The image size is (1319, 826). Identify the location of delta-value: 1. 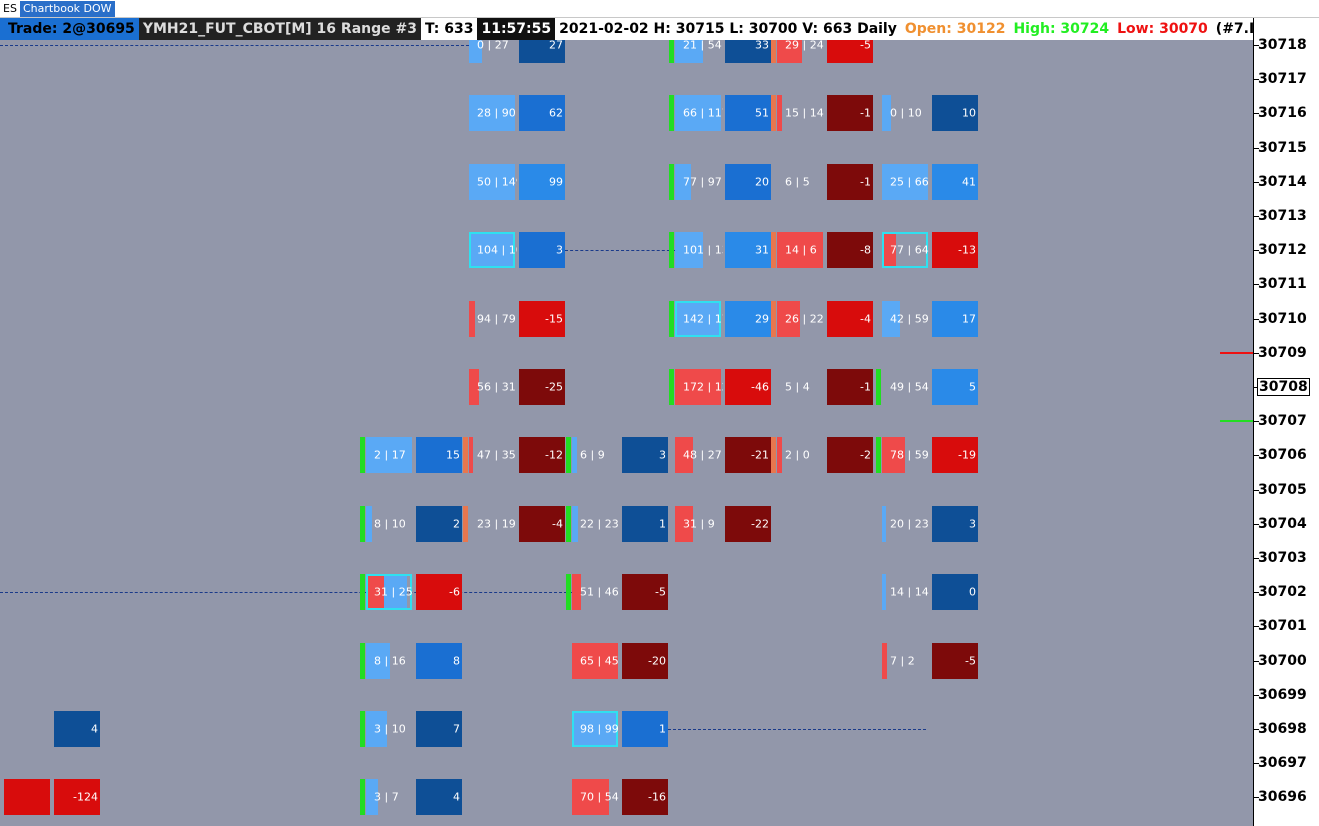
(662, 524).